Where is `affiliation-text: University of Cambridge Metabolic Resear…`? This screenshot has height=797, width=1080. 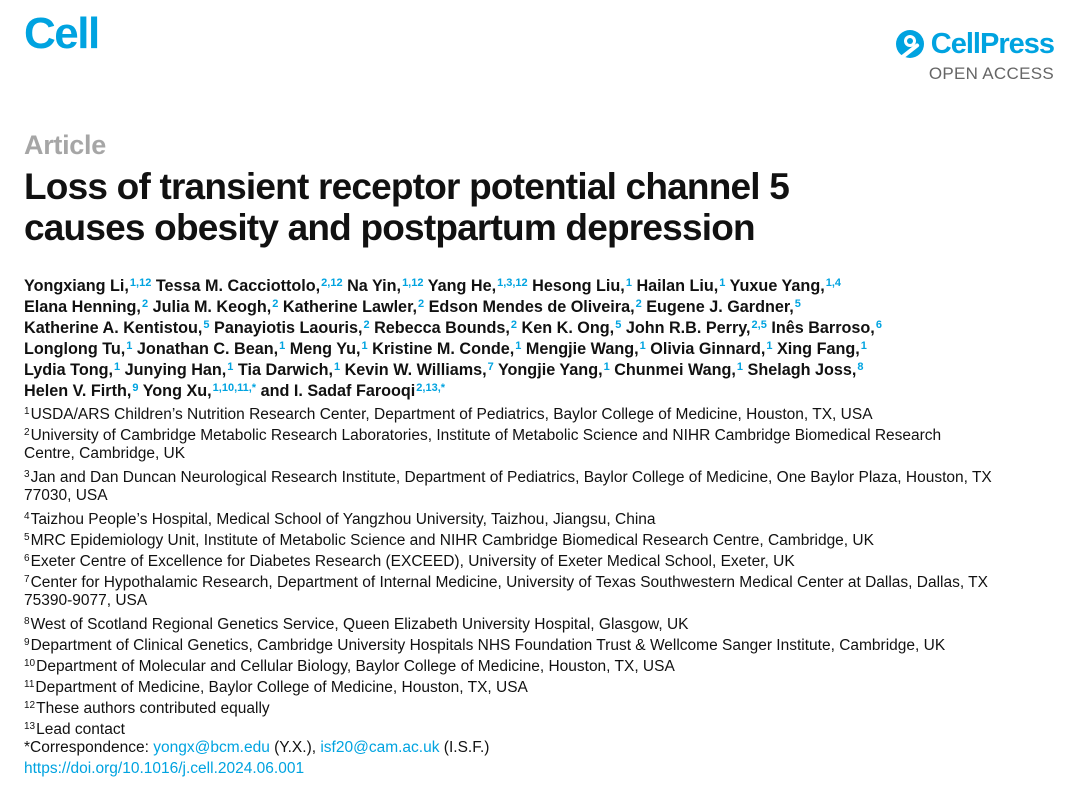 affiliation-text: University of Cambridge Metabolic Resear… is located at coordinates (486, 435).